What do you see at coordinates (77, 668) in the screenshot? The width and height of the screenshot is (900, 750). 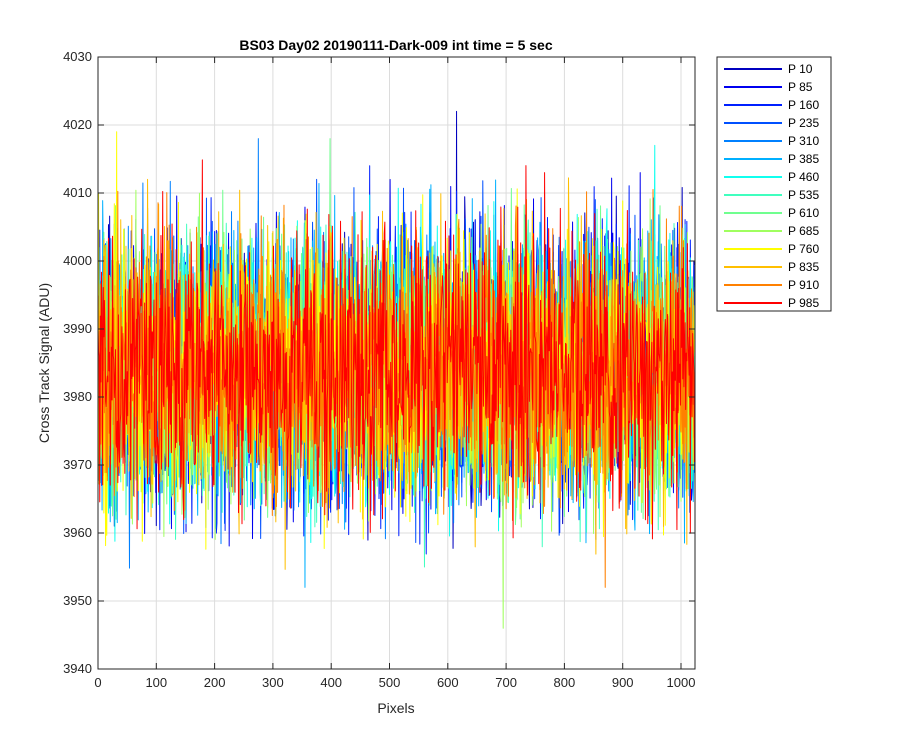 I see `y-tick-label: 3940` at bounding box center [77, 668].